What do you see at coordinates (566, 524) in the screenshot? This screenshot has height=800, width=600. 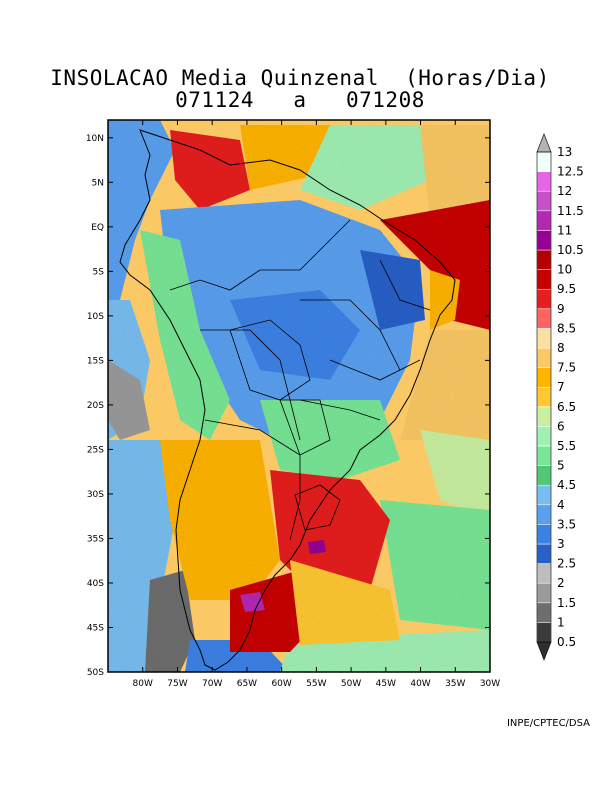 I see `colorbar-label: 3.5` at bounding box center [566, 524].